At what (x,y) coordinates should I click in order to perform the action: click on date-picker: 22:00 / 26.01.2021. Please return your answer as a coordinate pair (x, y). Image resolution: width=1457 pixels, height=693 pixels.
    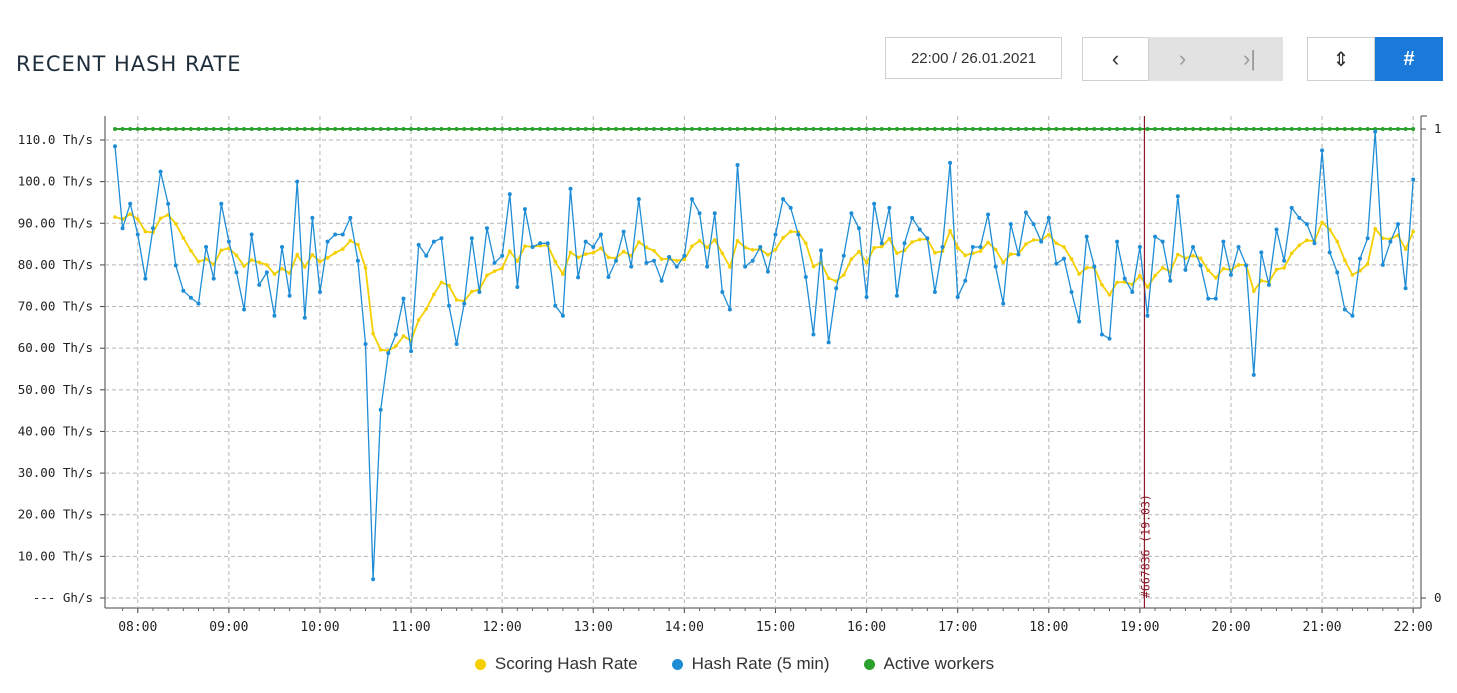
    Looking at the image, I should click on (973, 58).